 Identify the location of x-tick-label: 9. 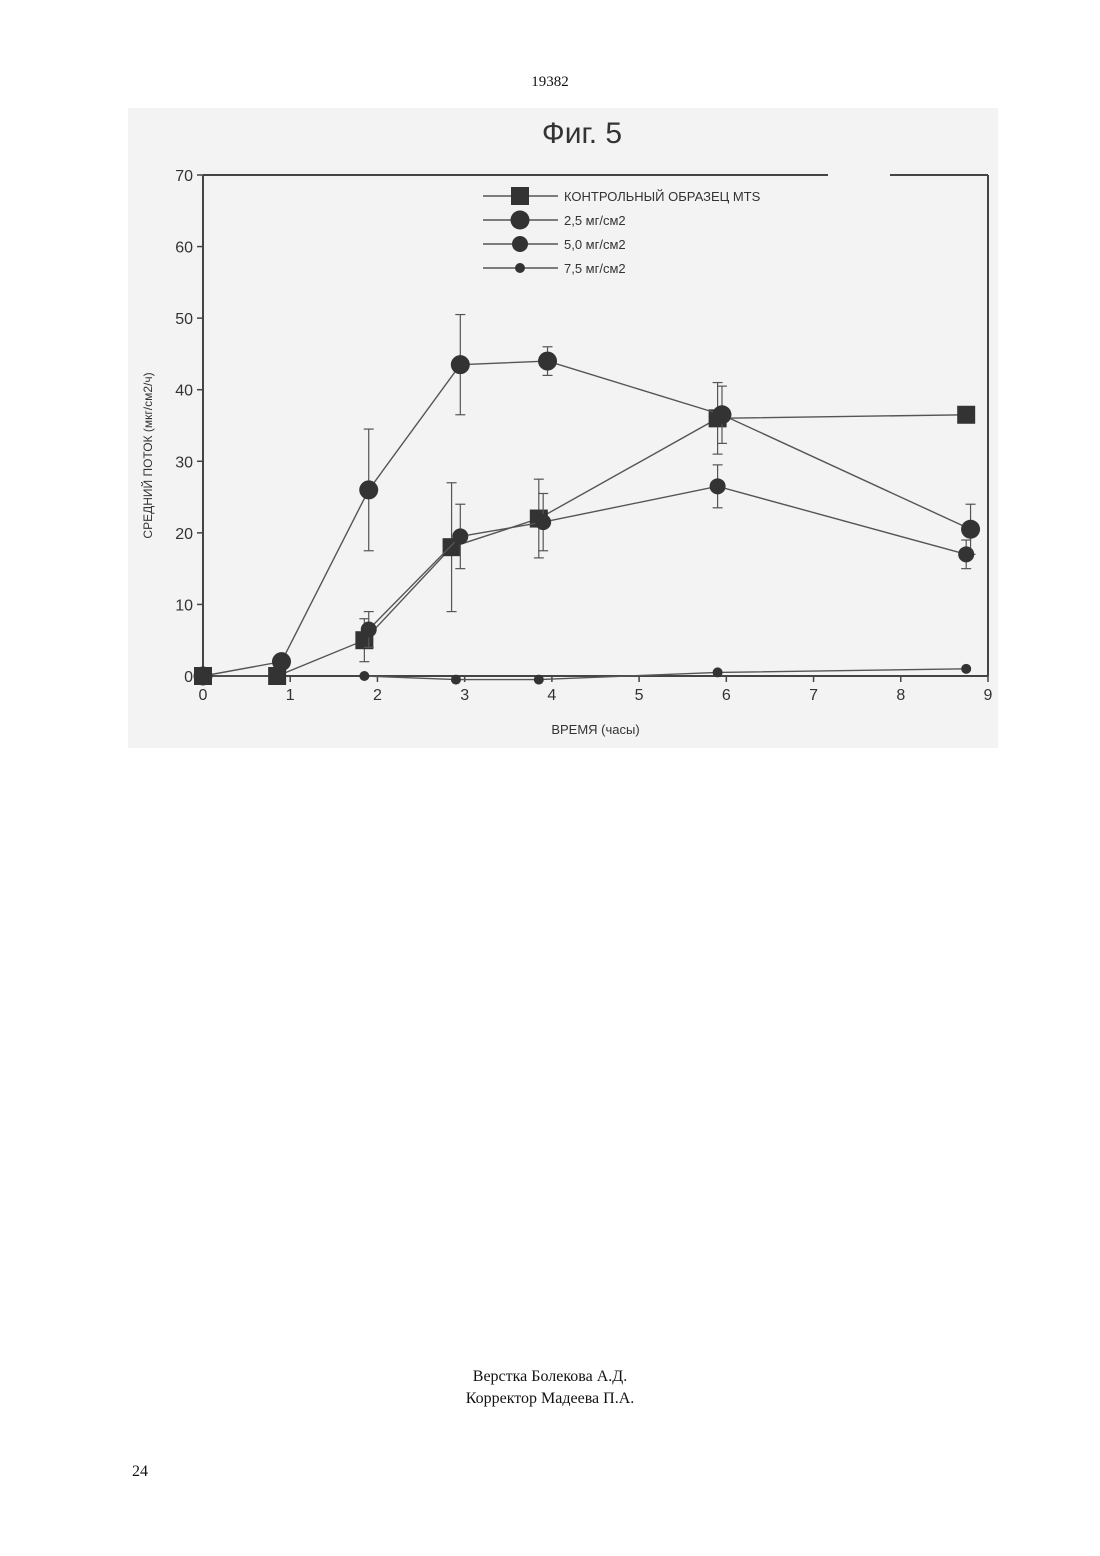
(988, 695).